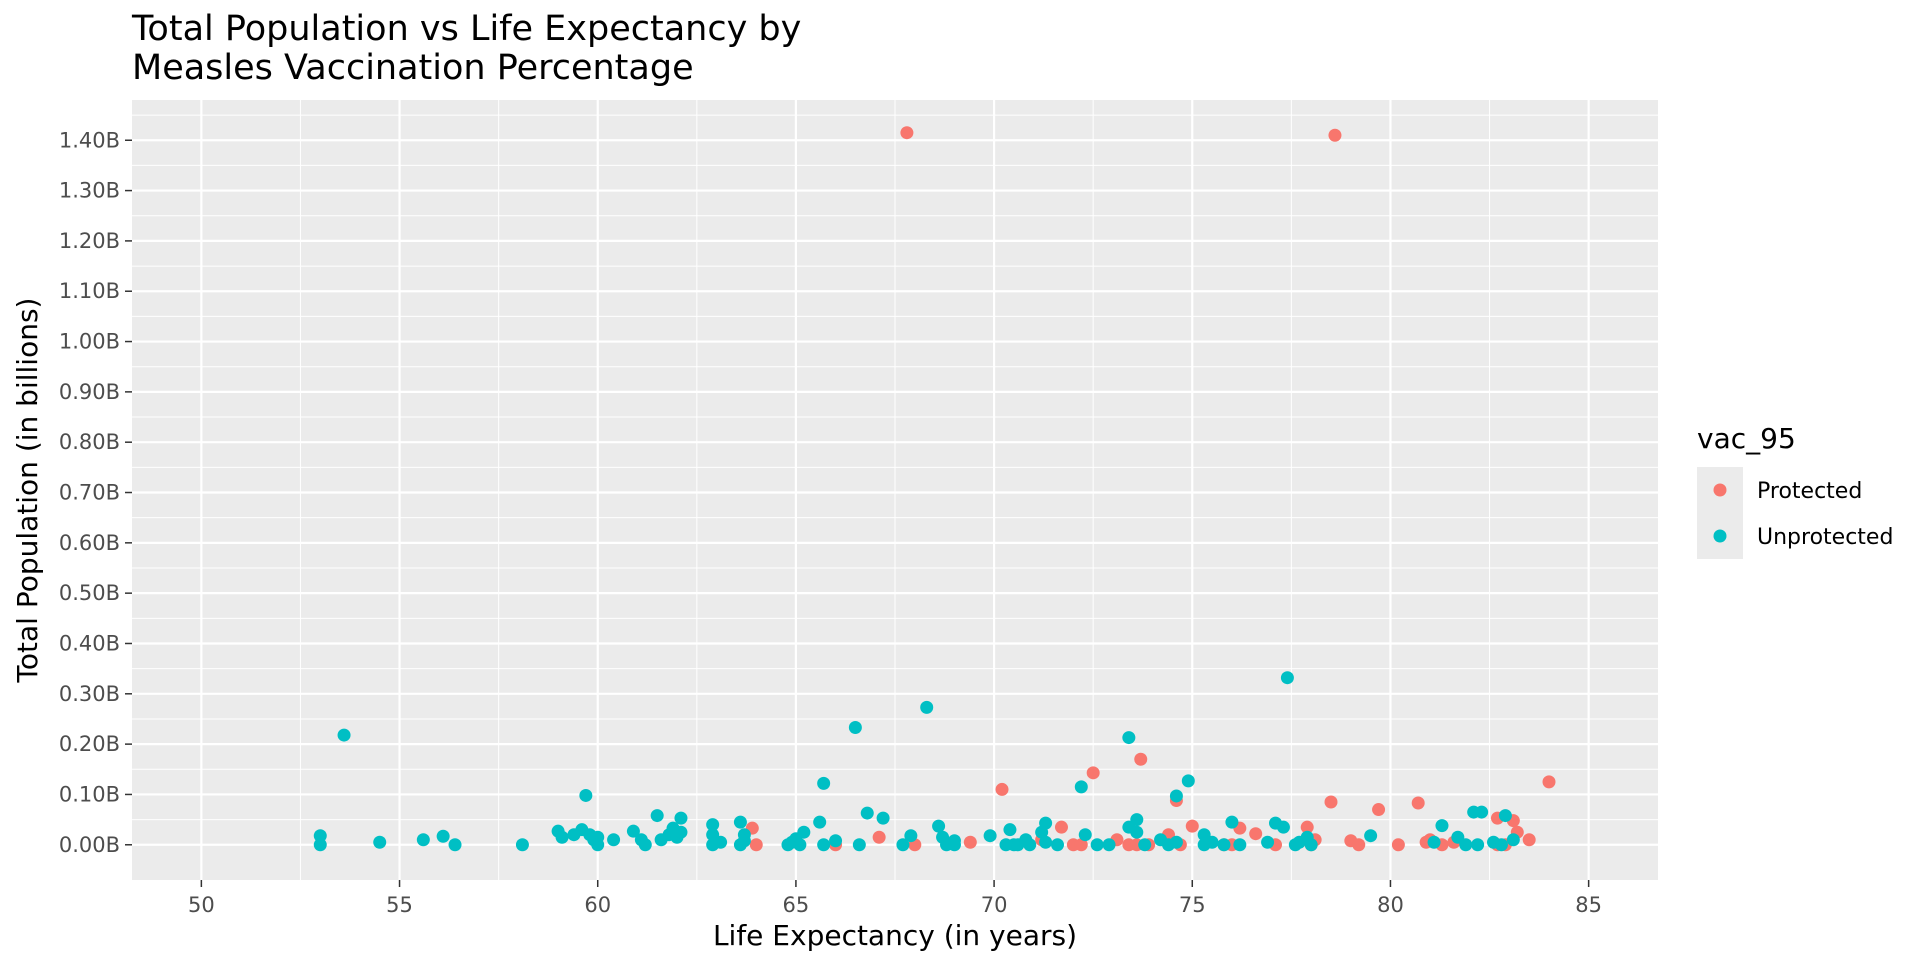  What do you see at coordinates (89, 794) in the screenshot?
I see `y-tick-label-1: 0.10B` at bounding box center [89, 794].